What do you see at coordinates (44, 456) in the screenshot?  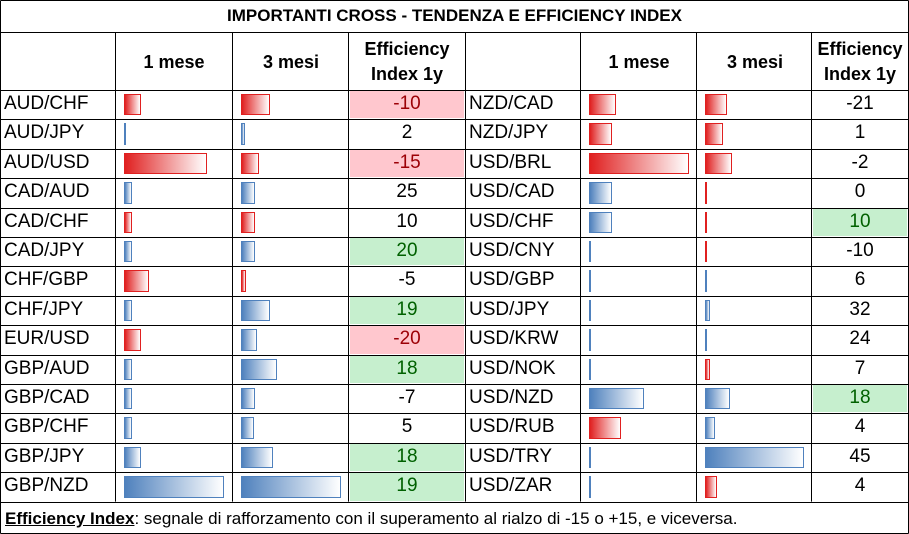 I see `pair-label: GBP/JPY` at bounding box center [44, 456].